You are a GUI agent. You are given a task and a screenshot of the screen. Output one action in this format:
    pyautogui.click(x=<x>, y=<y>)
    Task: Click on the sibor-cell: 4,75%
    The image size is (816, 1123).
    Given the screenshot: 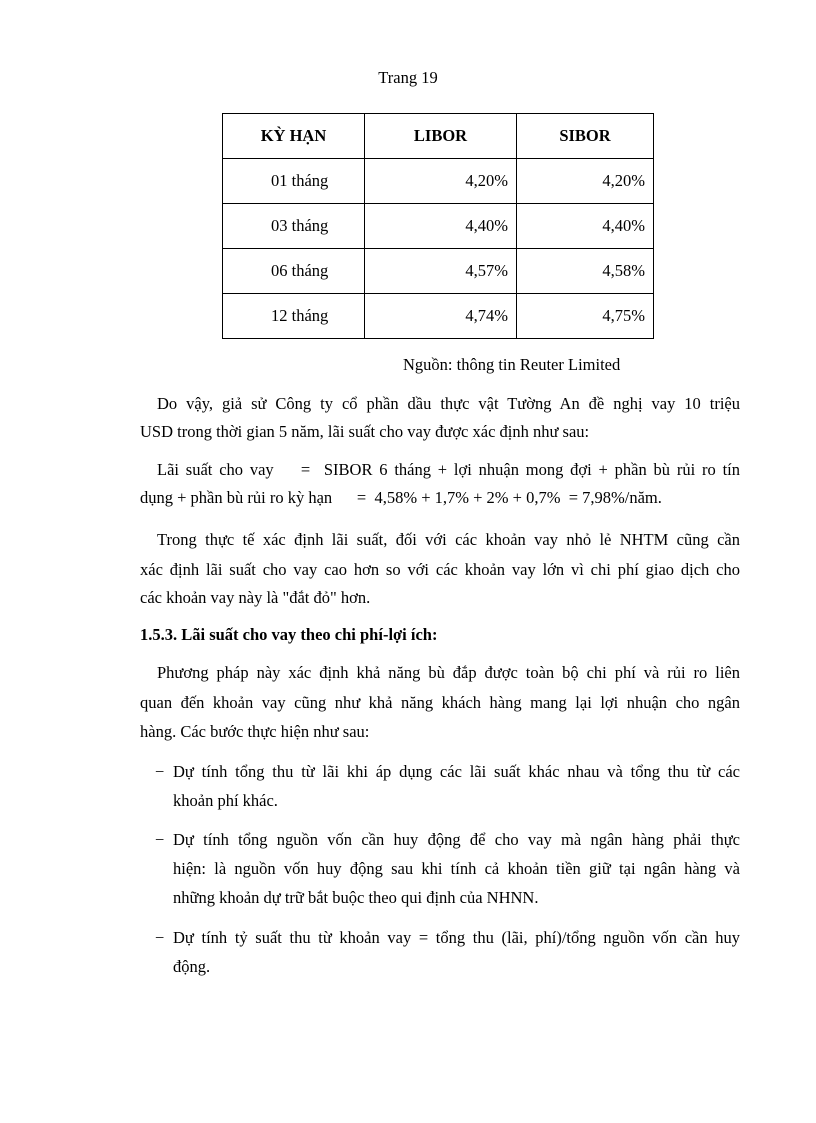 What is the action you would take?
    pyautogui.click(x=585, y=316)
    